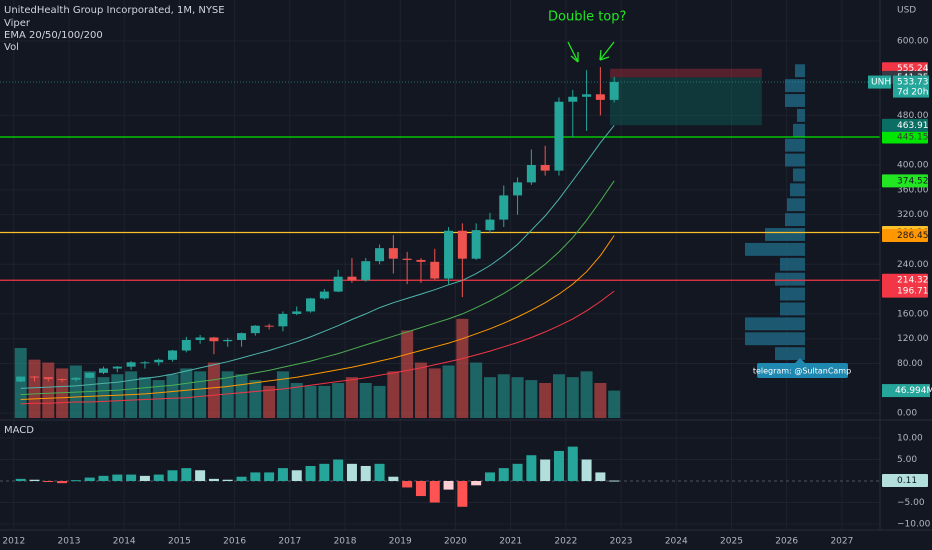 The width and height of the screenshot is (932, 550). Describe the element at coordinates (913, 138) in the screenshot. I see `price-tag-label: 445.15` at that location.